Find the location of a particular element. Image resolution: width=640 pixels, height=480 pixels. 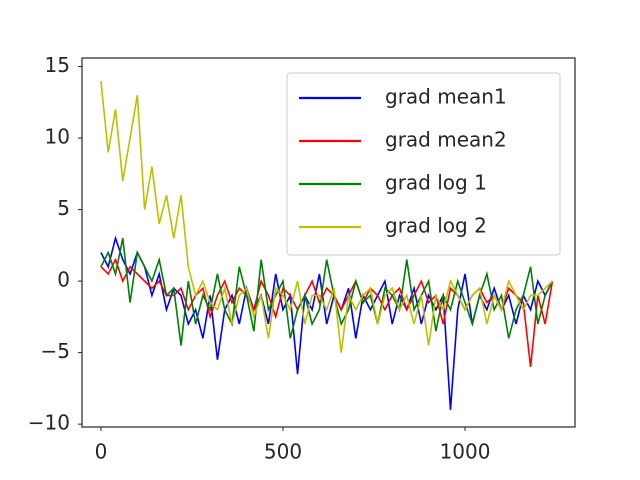

y-tick-label: 10 is located at coordinates (57, 137).